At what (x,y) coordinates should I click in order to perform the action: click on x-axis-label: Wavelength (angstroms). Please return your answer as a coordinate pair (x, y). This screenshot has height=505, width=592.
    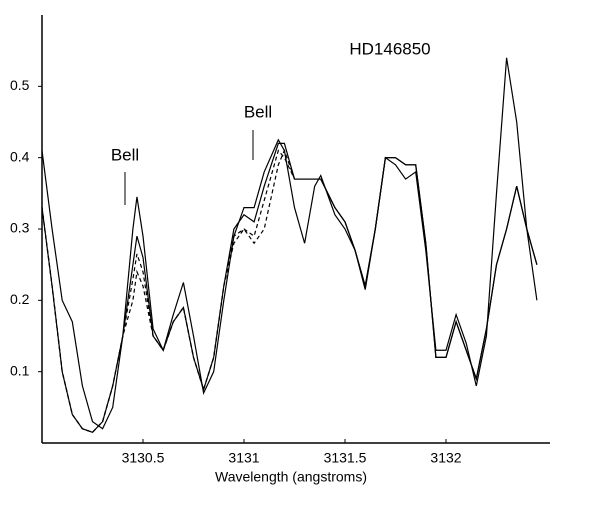
    Looking at the image, I should click on (291, 477).